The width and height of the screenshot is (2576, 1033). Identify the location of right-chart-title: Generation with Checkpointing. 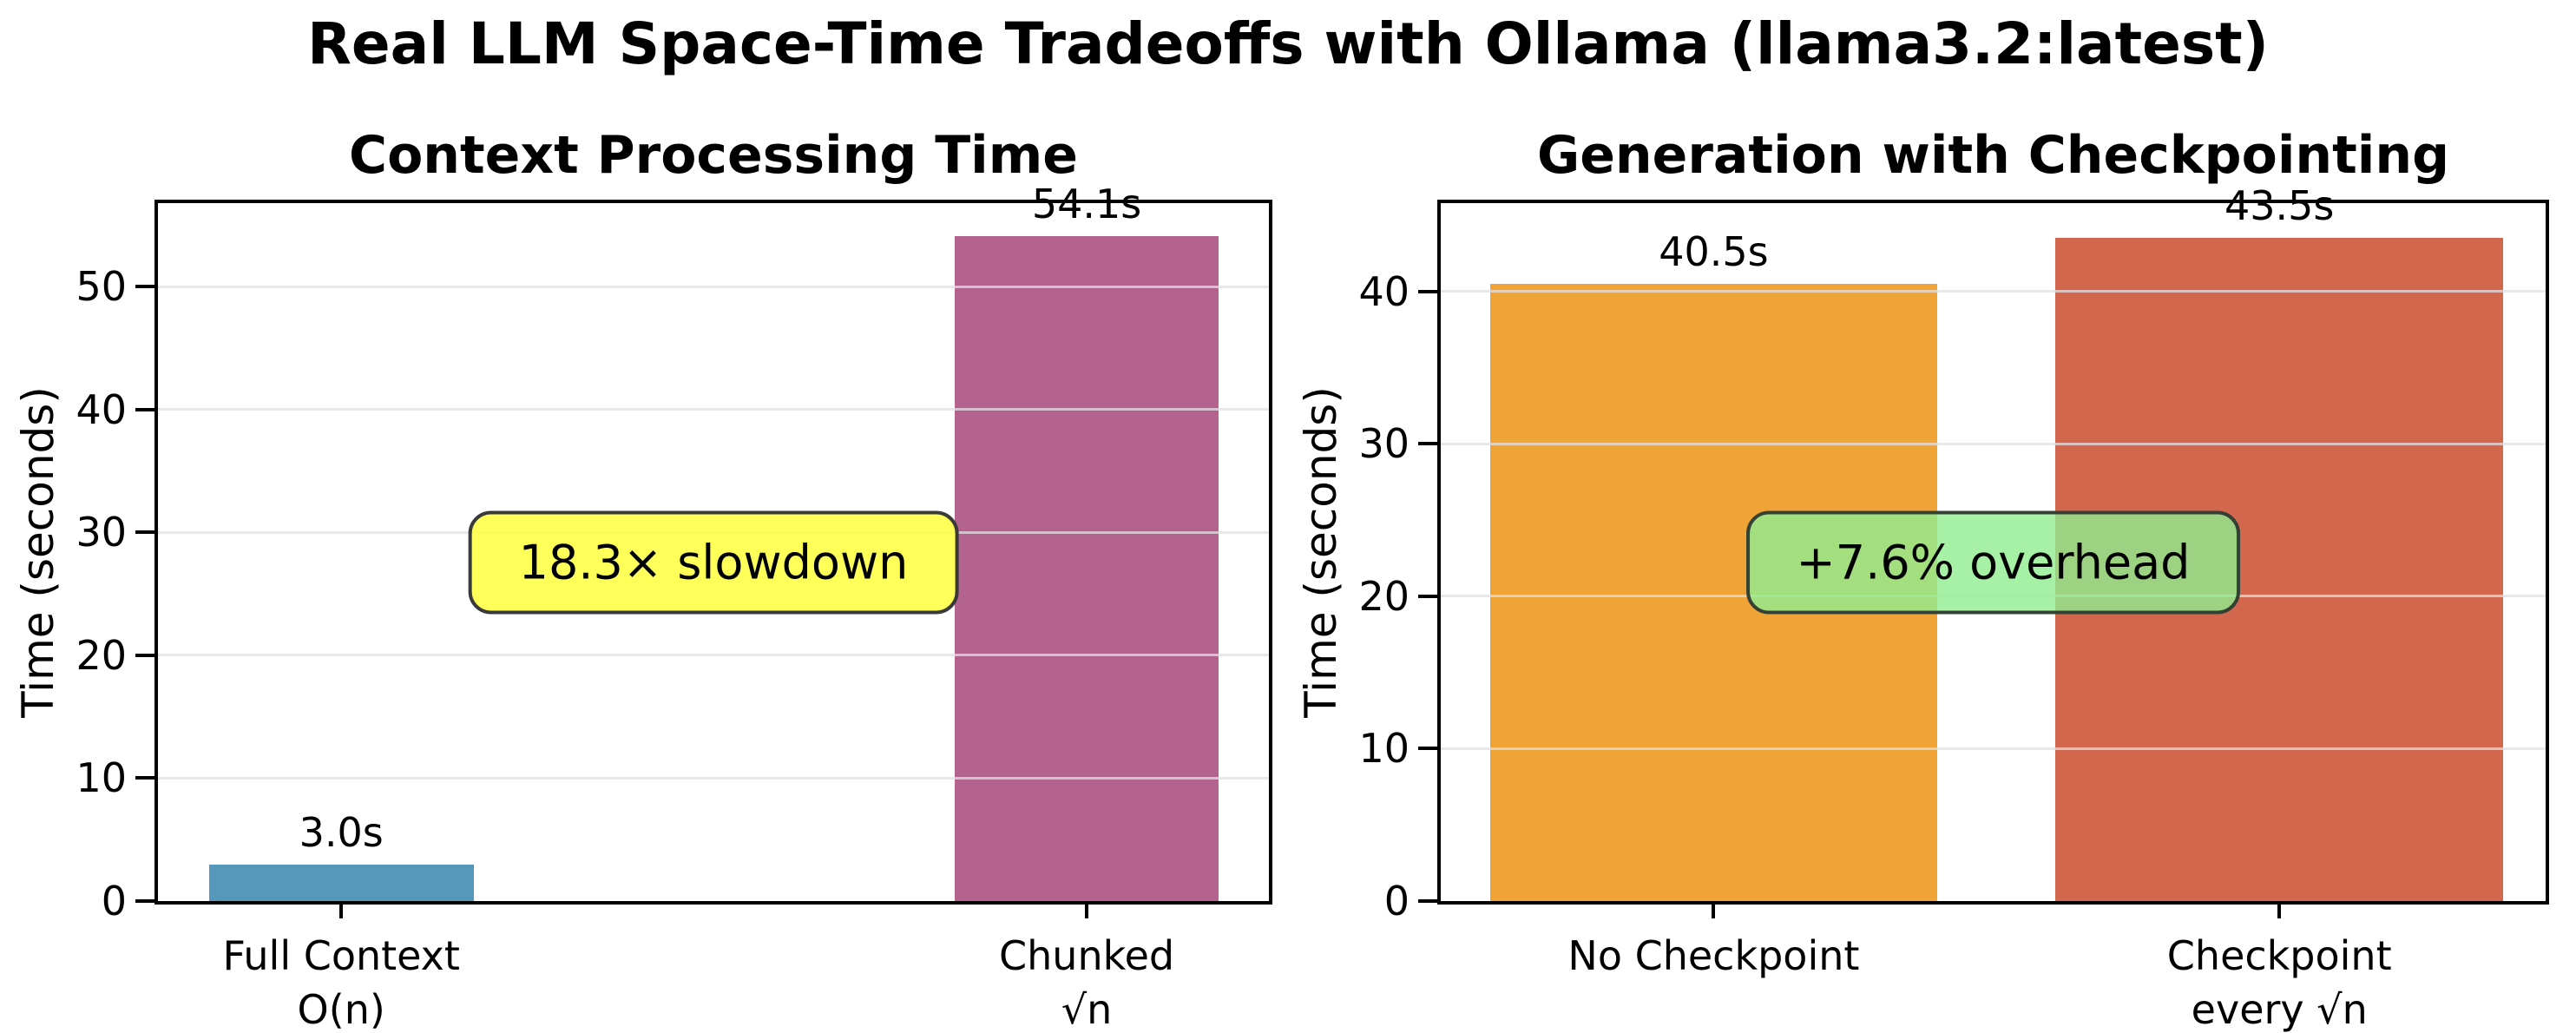
(1993, 155).